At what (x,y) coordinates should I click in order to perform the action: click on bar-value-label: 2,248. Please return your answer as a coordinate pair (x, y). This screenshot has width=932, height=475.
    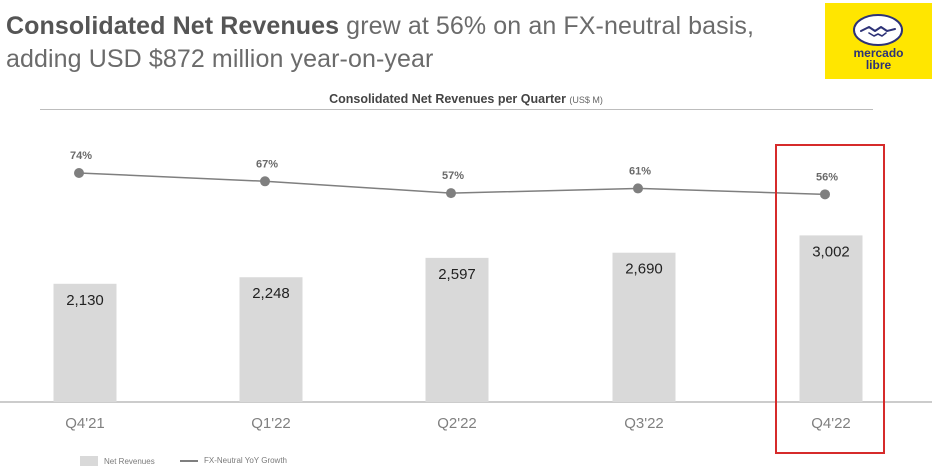
    Looking at the image, I should click on (271, 293).